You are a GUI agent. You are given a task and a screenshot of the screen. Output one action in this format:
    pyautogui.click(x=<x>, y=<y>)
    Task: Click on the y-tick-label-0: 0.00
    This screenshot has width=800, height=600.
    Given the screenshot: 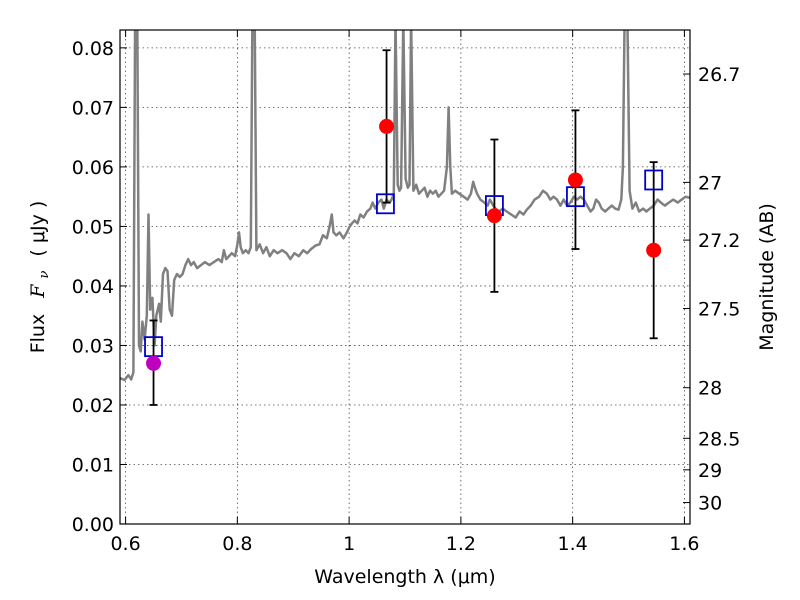 What is the action you would take?
    pyautogui.click(x=93, y=525)
    